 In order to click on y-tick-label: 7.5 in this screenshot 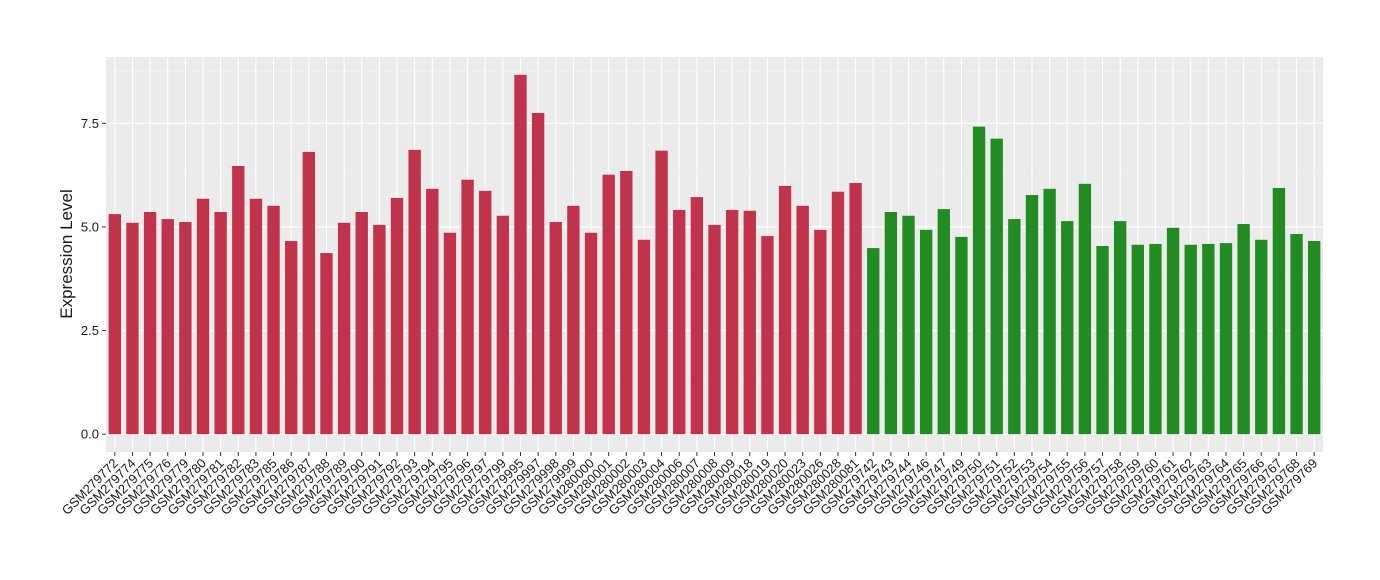, I will do `click(90, 123)`.